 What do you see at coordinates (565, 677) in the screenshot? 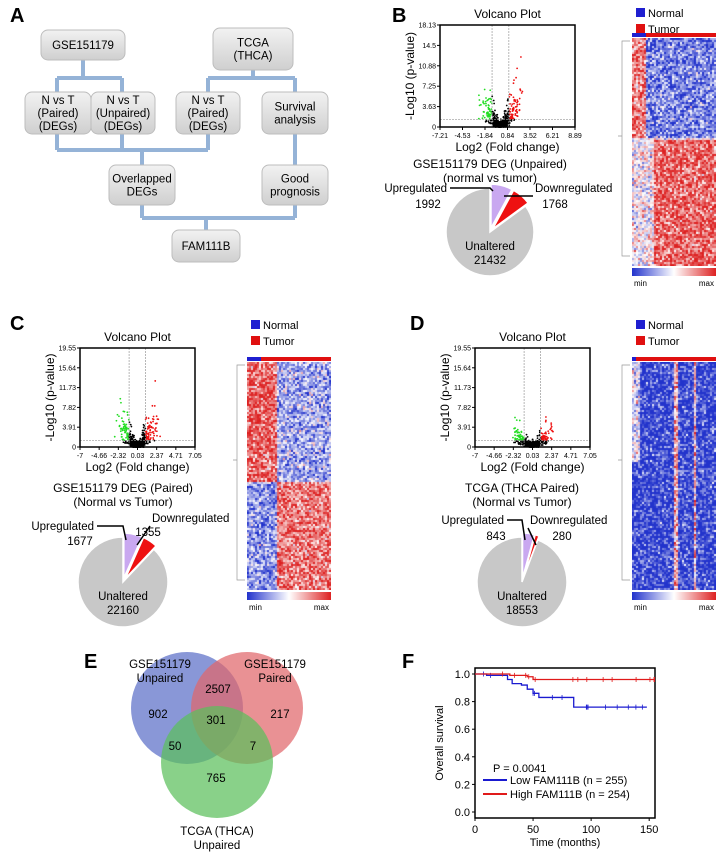
I see `km-curve-high` at bounding box center [565, 677].